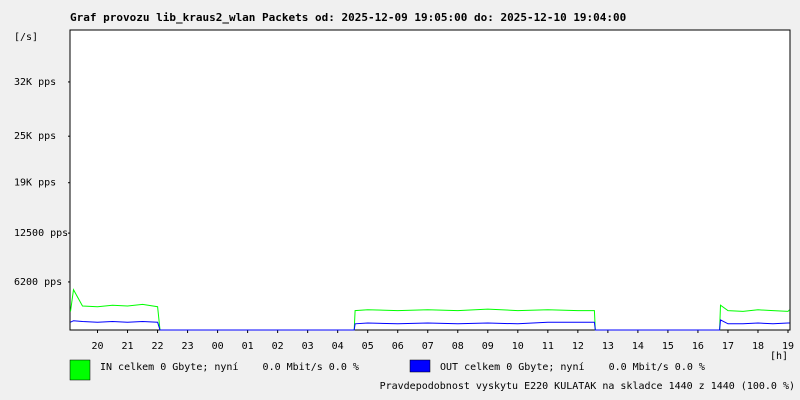 The height and width of the screenshot is (400, 800). Describe the element at coordinates (788, 346) in the screenshot. I see `x-tick-label: 19` at that location.